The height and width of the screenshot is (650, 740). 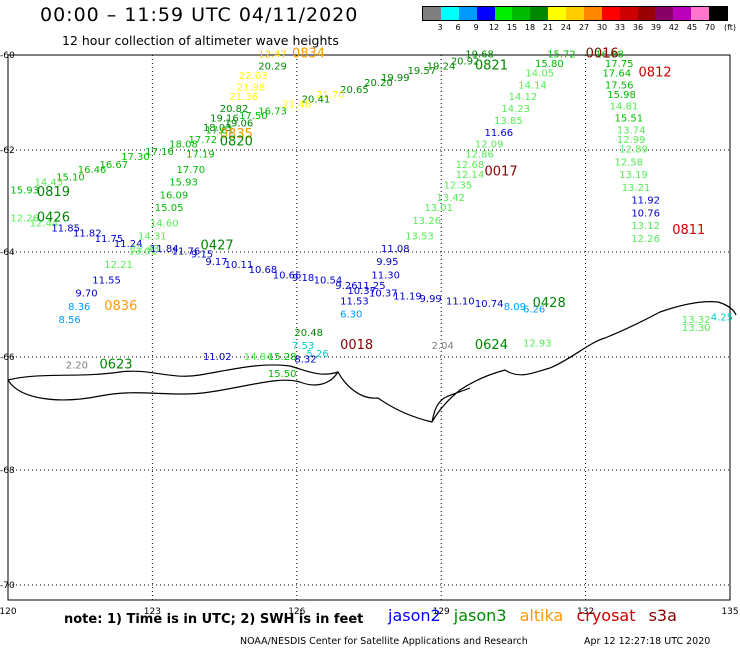 What do you see at coordinates (200, 155) in the screenshot?
I see `wave-height-value: 17.19` at bounding box center [200, 155].